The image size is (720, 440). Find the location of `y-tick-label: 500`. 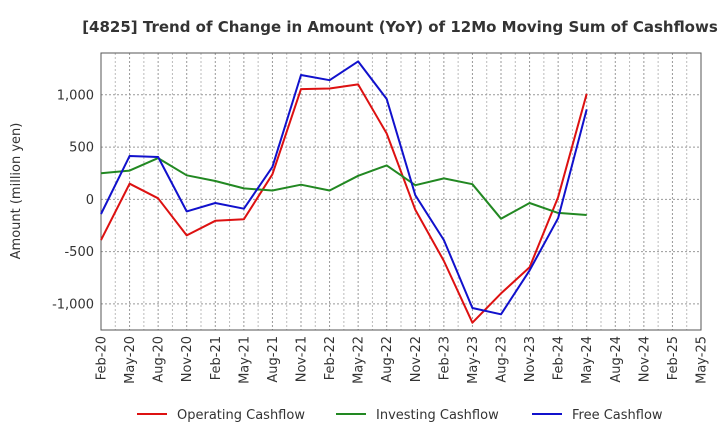

y-tick-label: 500 is located at coordinates (81, 148).